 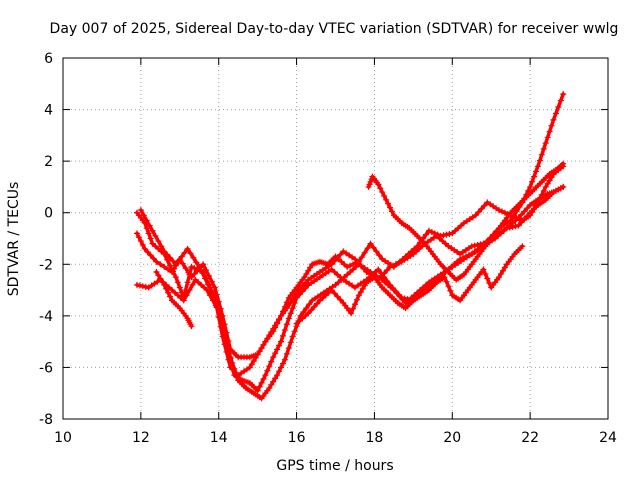 What do you see at coordinates (48, 162) in the screenshot?
I see `y-tick-label: 2` at bounding box center [48, 162].